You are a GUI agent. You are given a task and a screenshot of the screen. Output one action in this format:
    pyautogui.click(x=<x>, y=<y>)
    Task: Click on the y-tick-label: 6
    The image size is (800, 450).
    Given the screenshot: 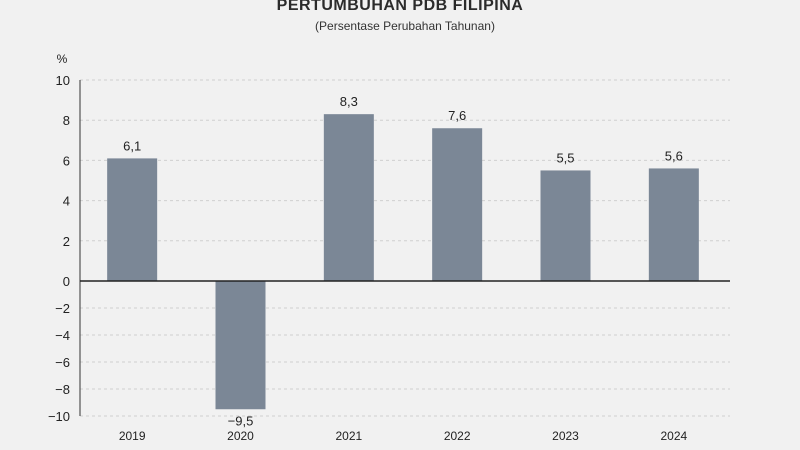 What is the action you would take?
    pyautogui.click(x=66, y=160)
    